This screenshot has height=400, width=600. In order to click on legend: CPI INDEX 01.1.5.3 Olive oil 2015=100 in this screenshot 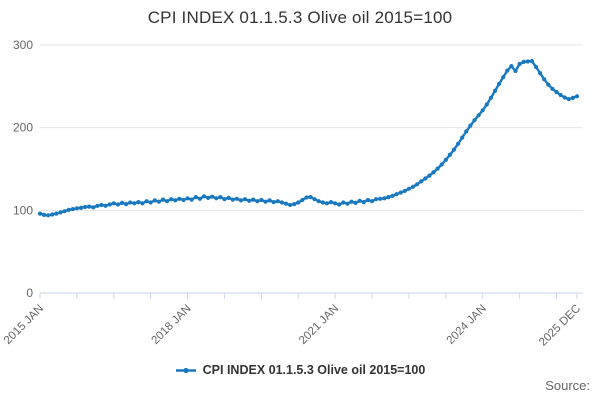, I will do `click(300, 370)`.